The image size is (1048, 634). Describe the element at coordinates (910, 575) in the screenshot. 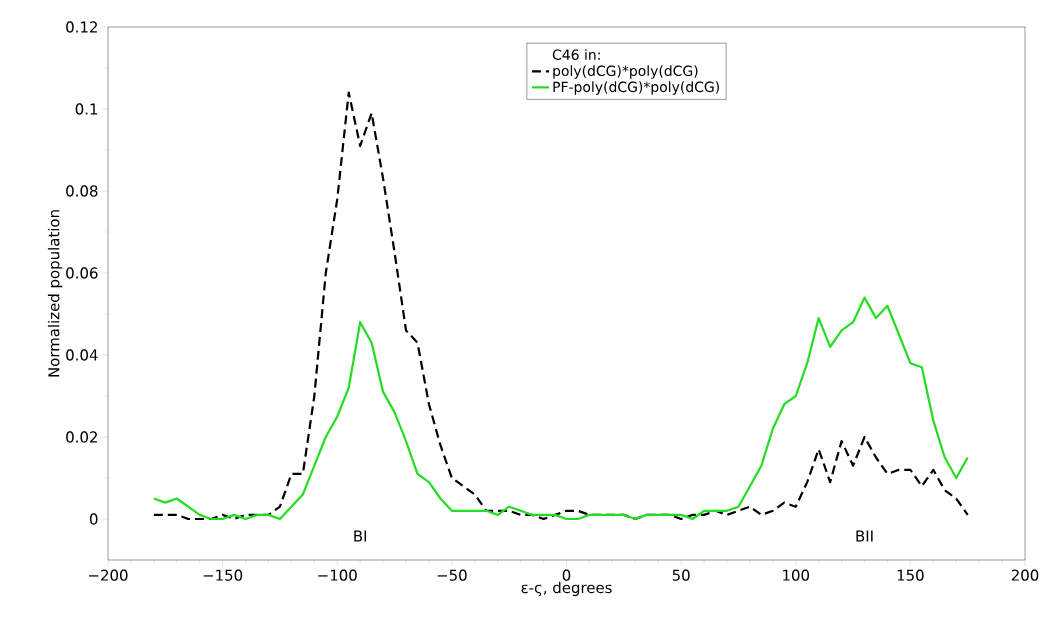

I see `x-tick-label: 150` at that location.